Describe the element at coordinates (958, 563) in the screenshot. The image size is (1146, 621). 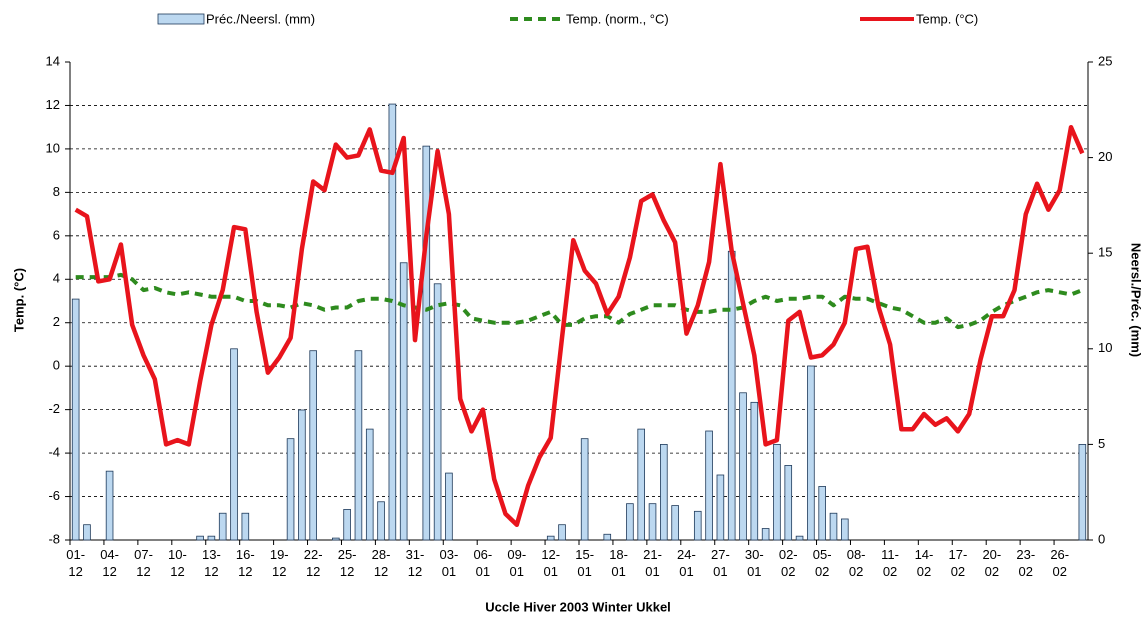
I see `x-tick-label: 17-02` at that location.